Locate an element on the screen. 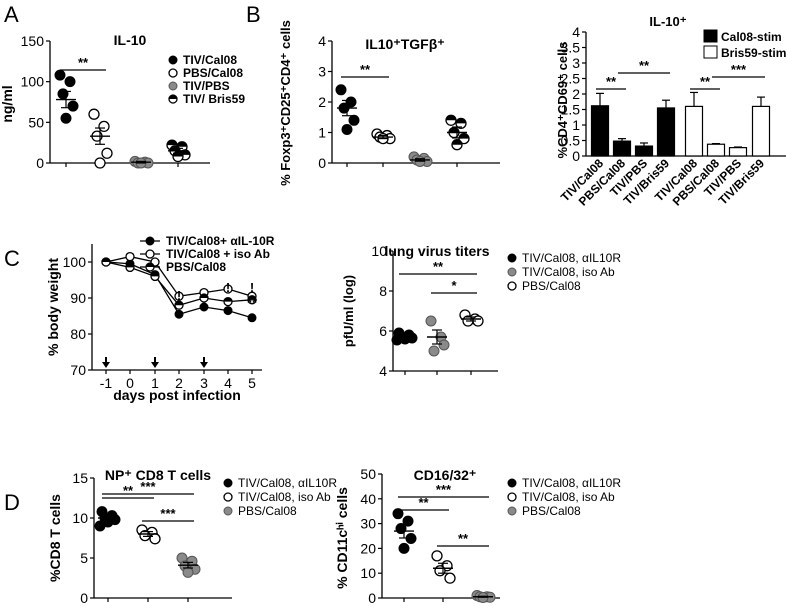 This screenshot has width=787, height=606. arrow-head is located at coordinates (106, 365).